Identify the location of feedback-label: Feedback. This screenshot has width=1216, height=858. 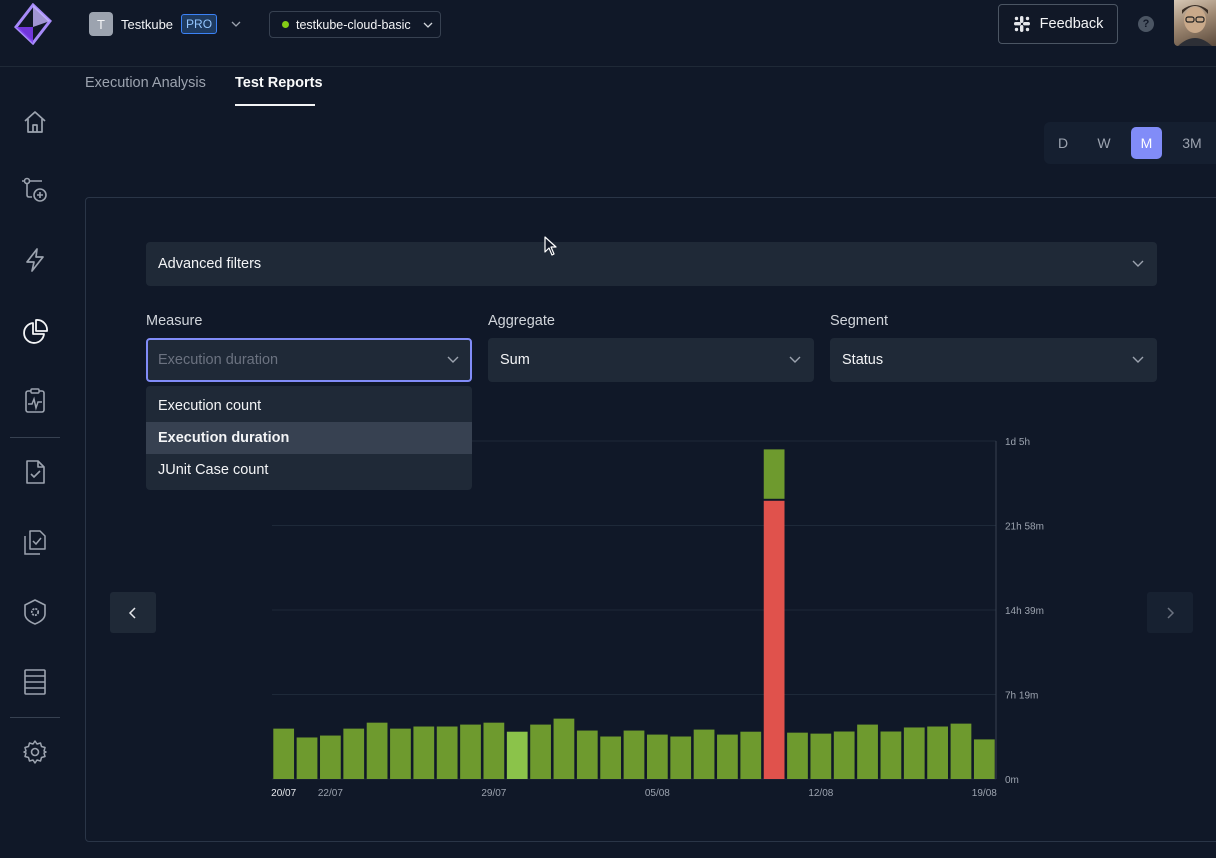
(1071, 24).